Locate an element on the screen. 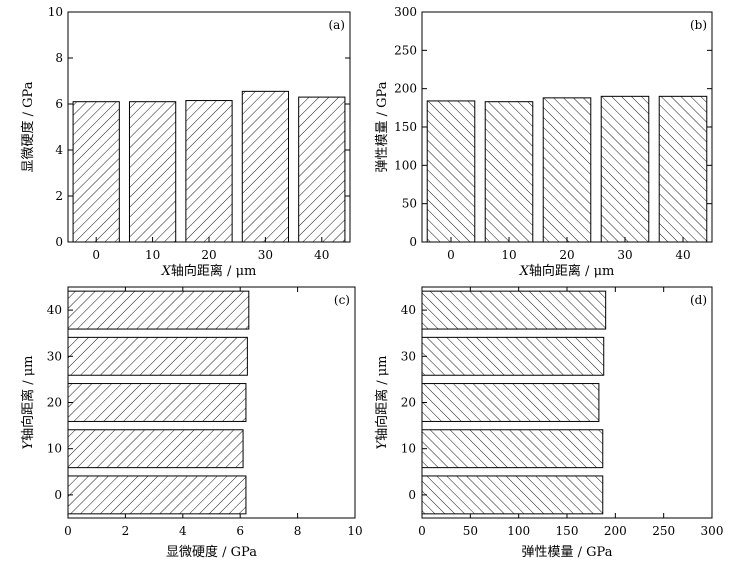 The width and height of the screenshot is (751, 570). panel-label: (b) is located at coordinates (698, 25).